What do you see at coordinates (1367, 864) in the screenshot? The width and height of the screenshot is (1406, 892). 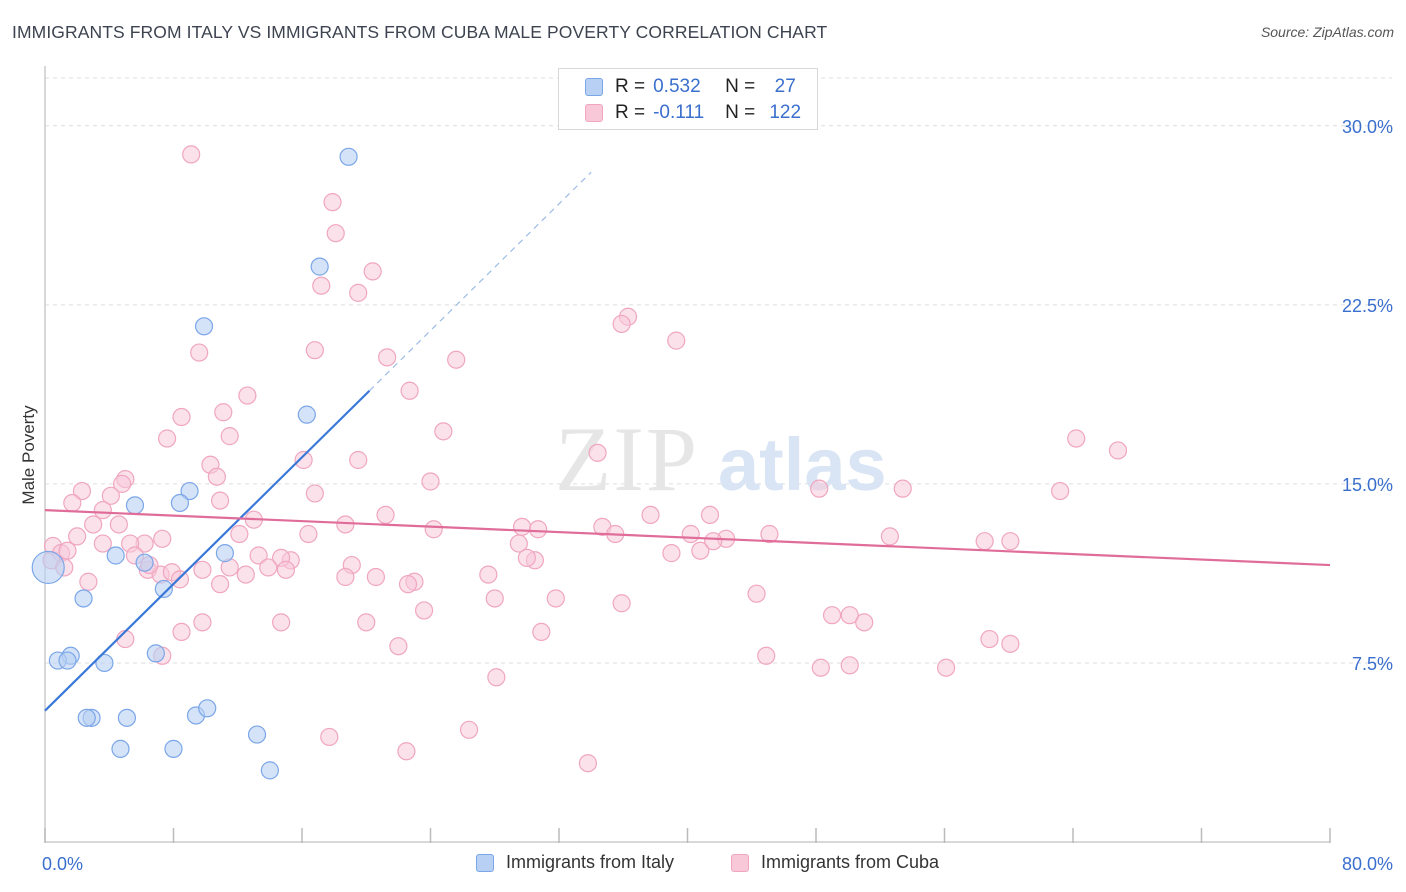 I see `x-tick-label: 80.0%` at bounding box center [1367, 864].